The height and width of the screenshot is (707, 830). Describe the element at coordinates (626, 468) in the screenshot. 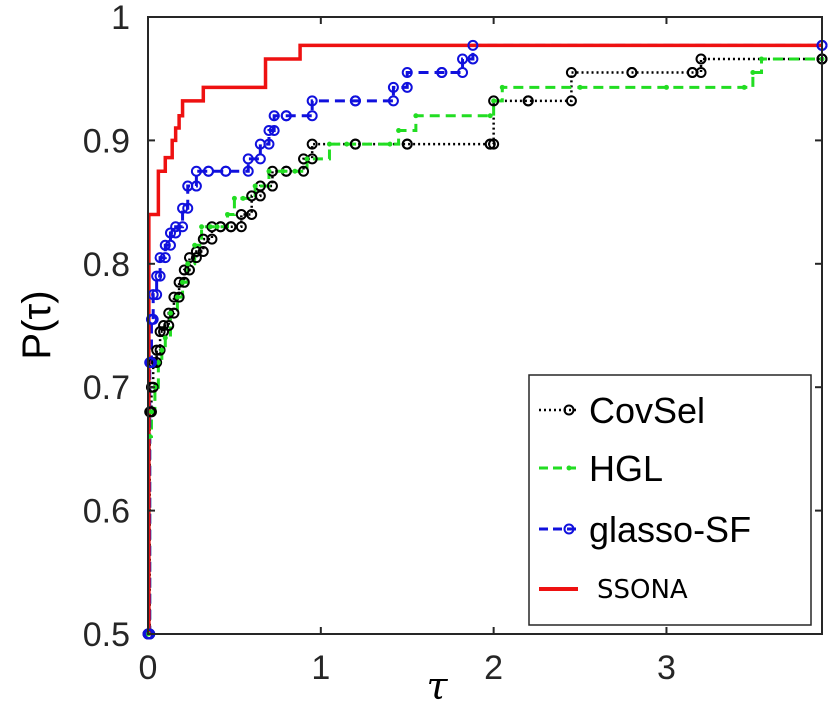

I see `legend-label-hgl: HGL` at that location.